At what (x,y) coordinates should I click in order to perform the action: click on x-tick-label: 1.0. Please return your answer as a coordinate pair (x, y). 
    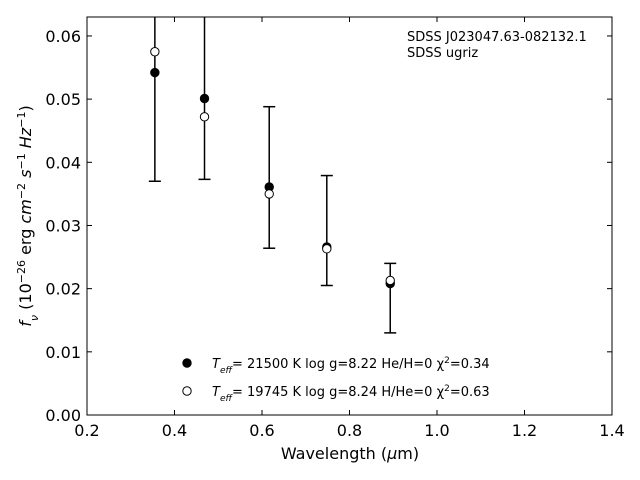
    Looking at the image, I should click on (436, 430).